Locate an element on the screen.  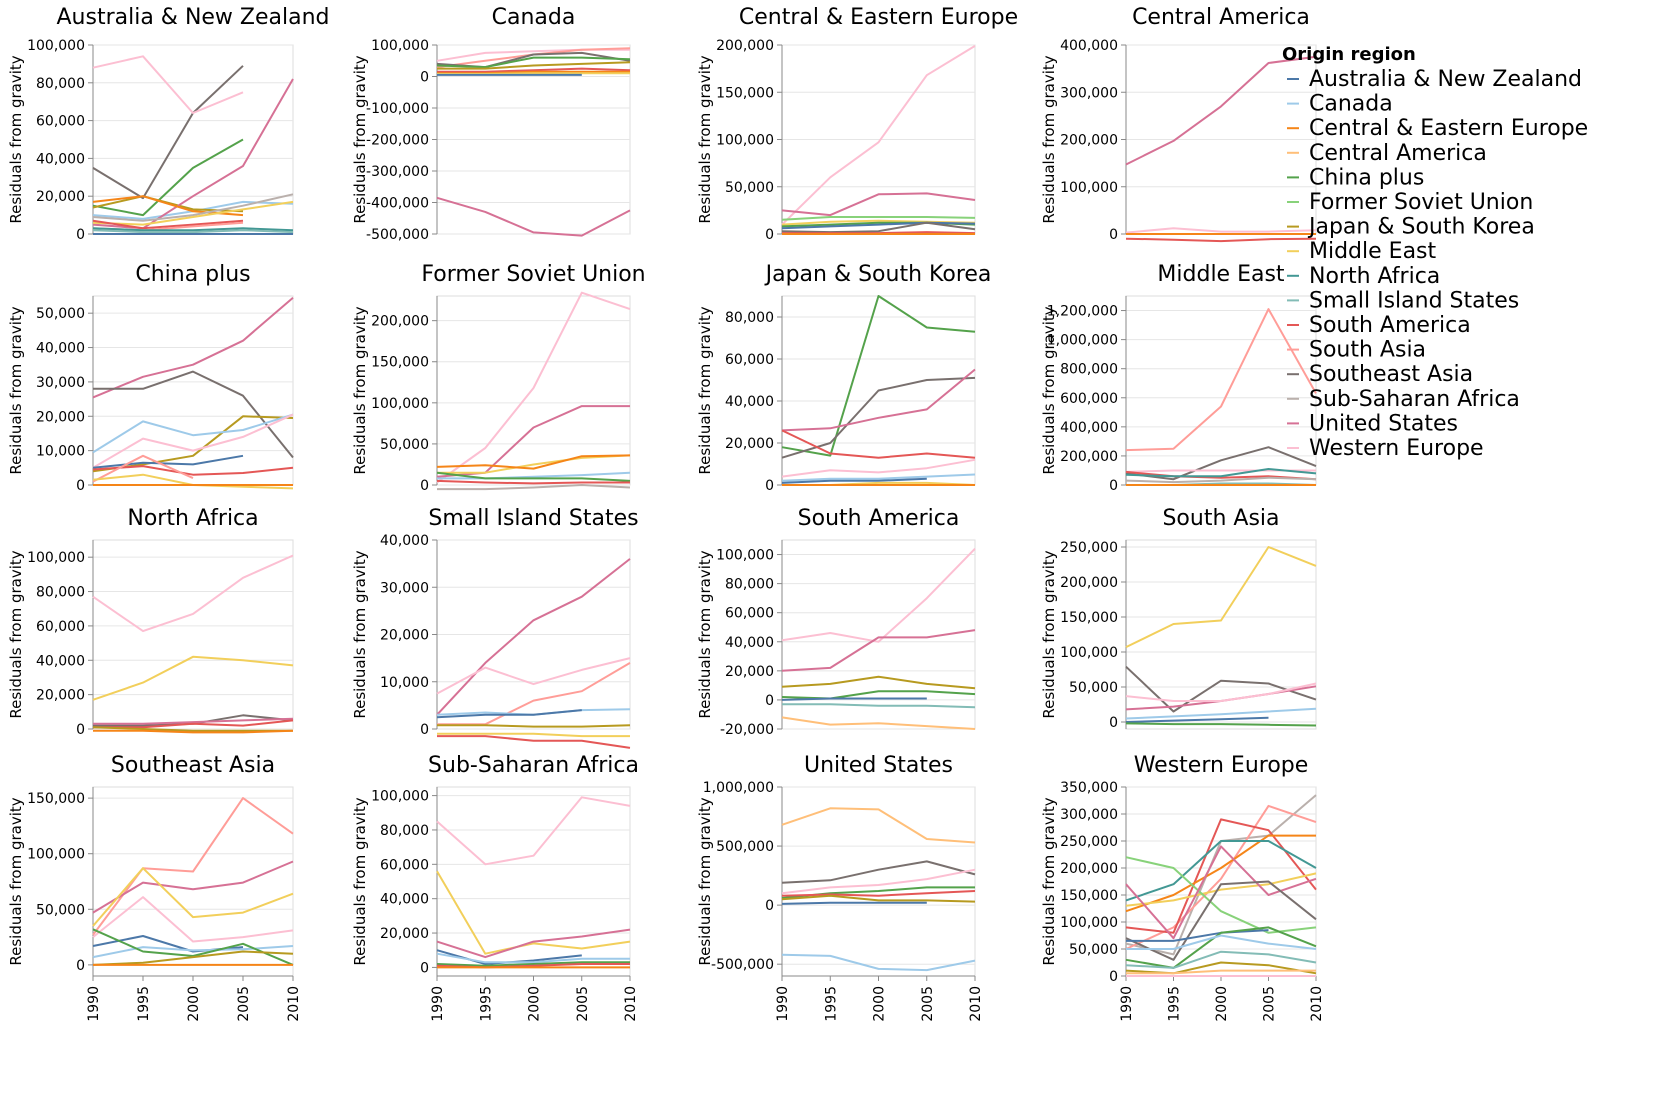
legend-label: United States is located at coordinates (1383, 423).